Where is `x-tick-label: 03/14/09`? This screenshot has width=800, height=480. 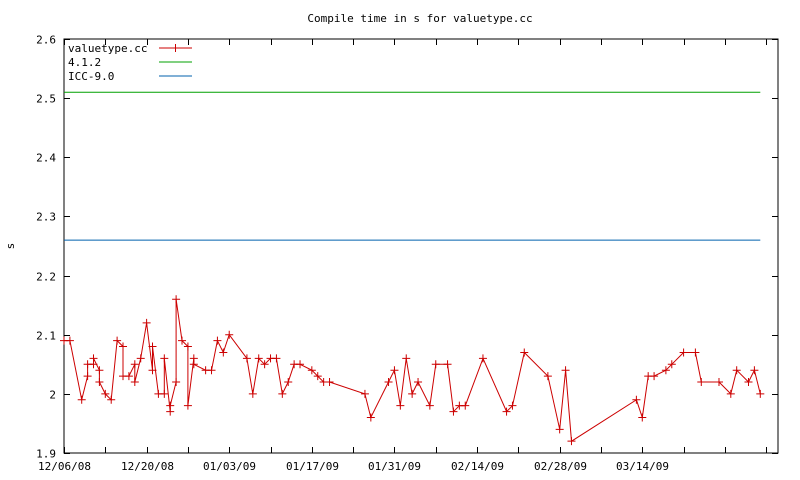 x-tick-label: 03/14/09 is located at coordinates (642, 466).